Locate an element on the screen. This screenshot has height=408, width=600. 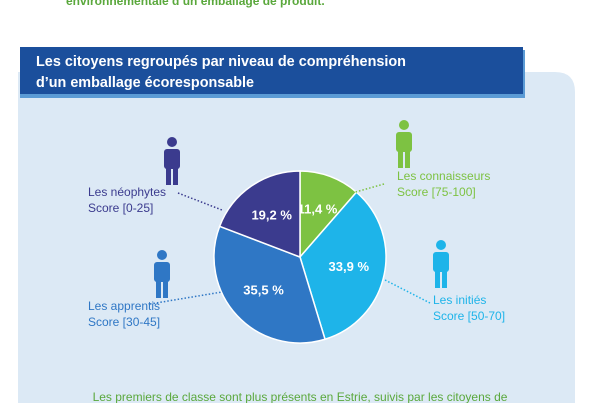
score-label: Score [75-100] is located at coordinates (436, 192).